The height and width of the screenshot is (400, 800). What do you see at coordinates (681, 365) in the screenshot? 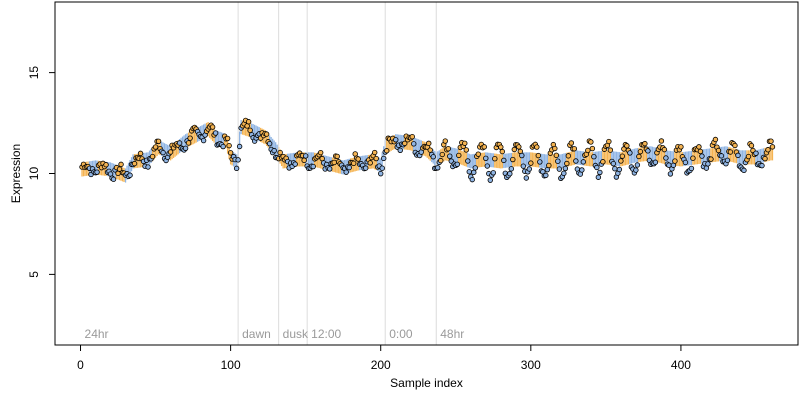
I see `x-tick-label: 400` at bounding box center [681, 365].